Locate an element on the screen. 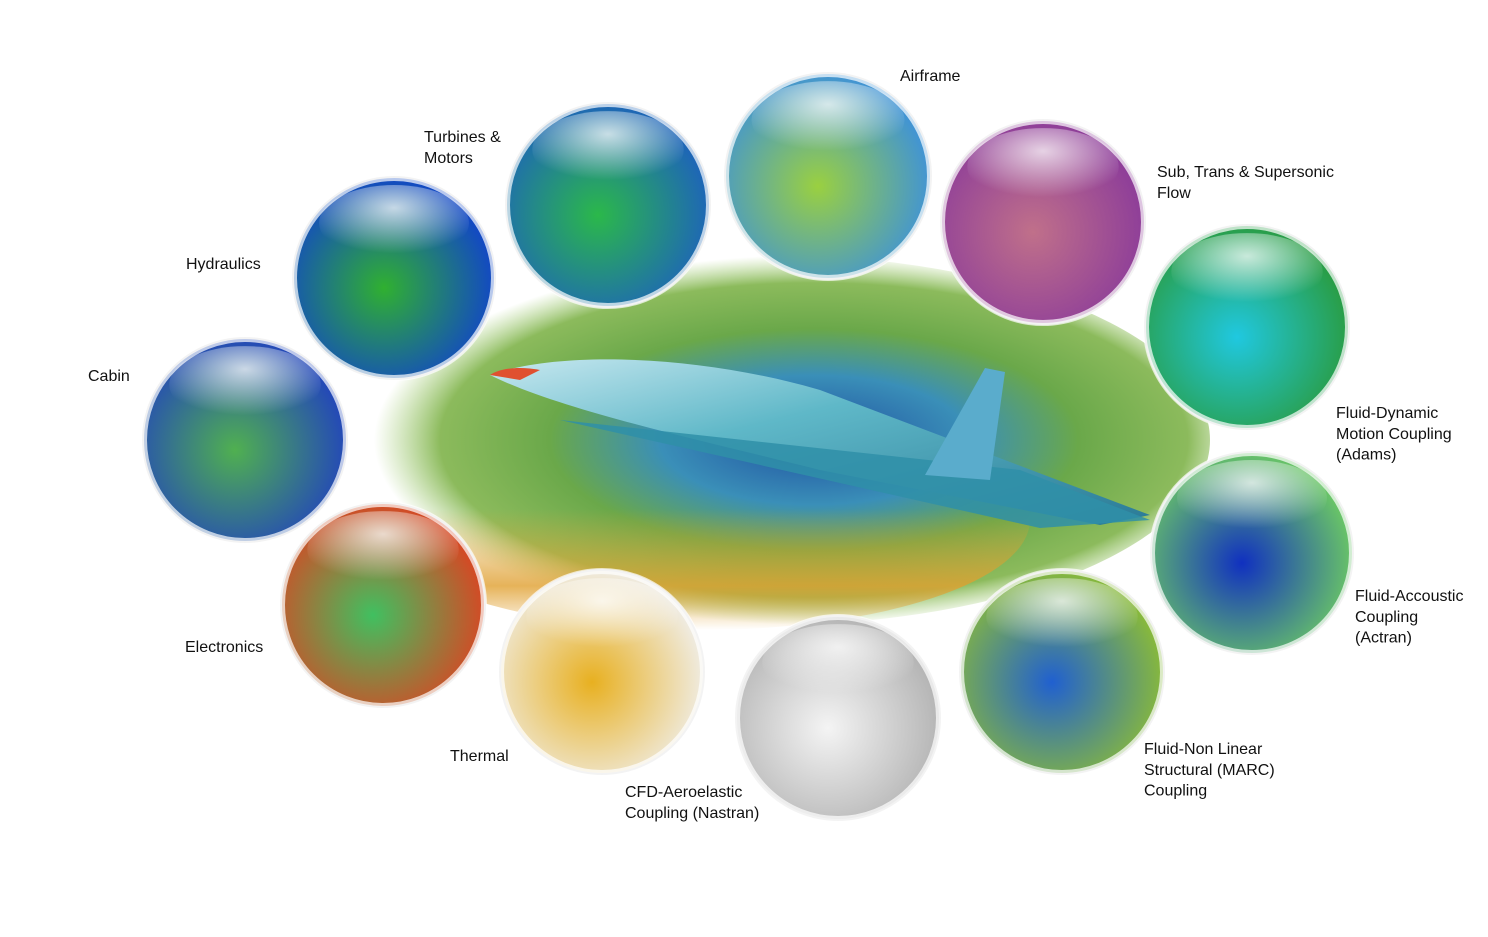 This screenshot has width=1488, height=937. aircraft is located at coordinates (820, 443).